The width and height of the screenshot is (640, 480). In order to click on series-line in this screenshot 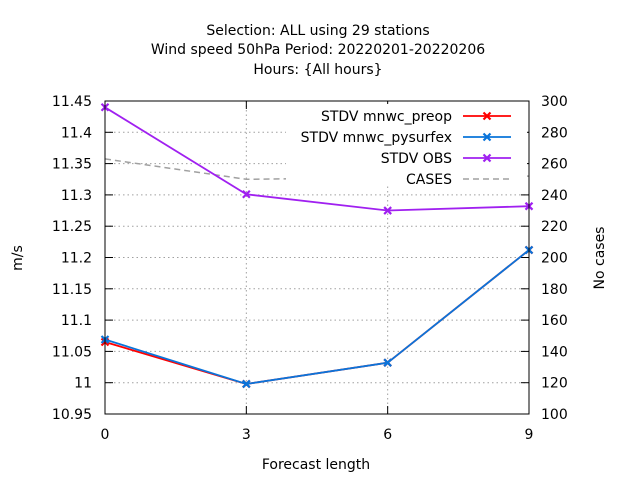, I will do `click(317, 159)`.